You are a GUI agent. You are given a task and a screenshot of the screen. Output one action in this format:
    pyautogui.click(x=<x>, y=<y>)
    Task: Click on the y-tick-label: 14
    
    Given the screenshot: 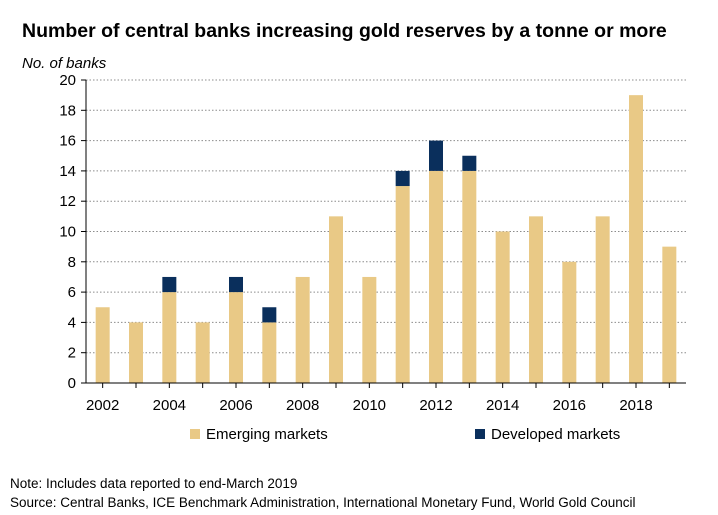 What is the action you would take?
    pyautogui.click(x=67, y=171)
    